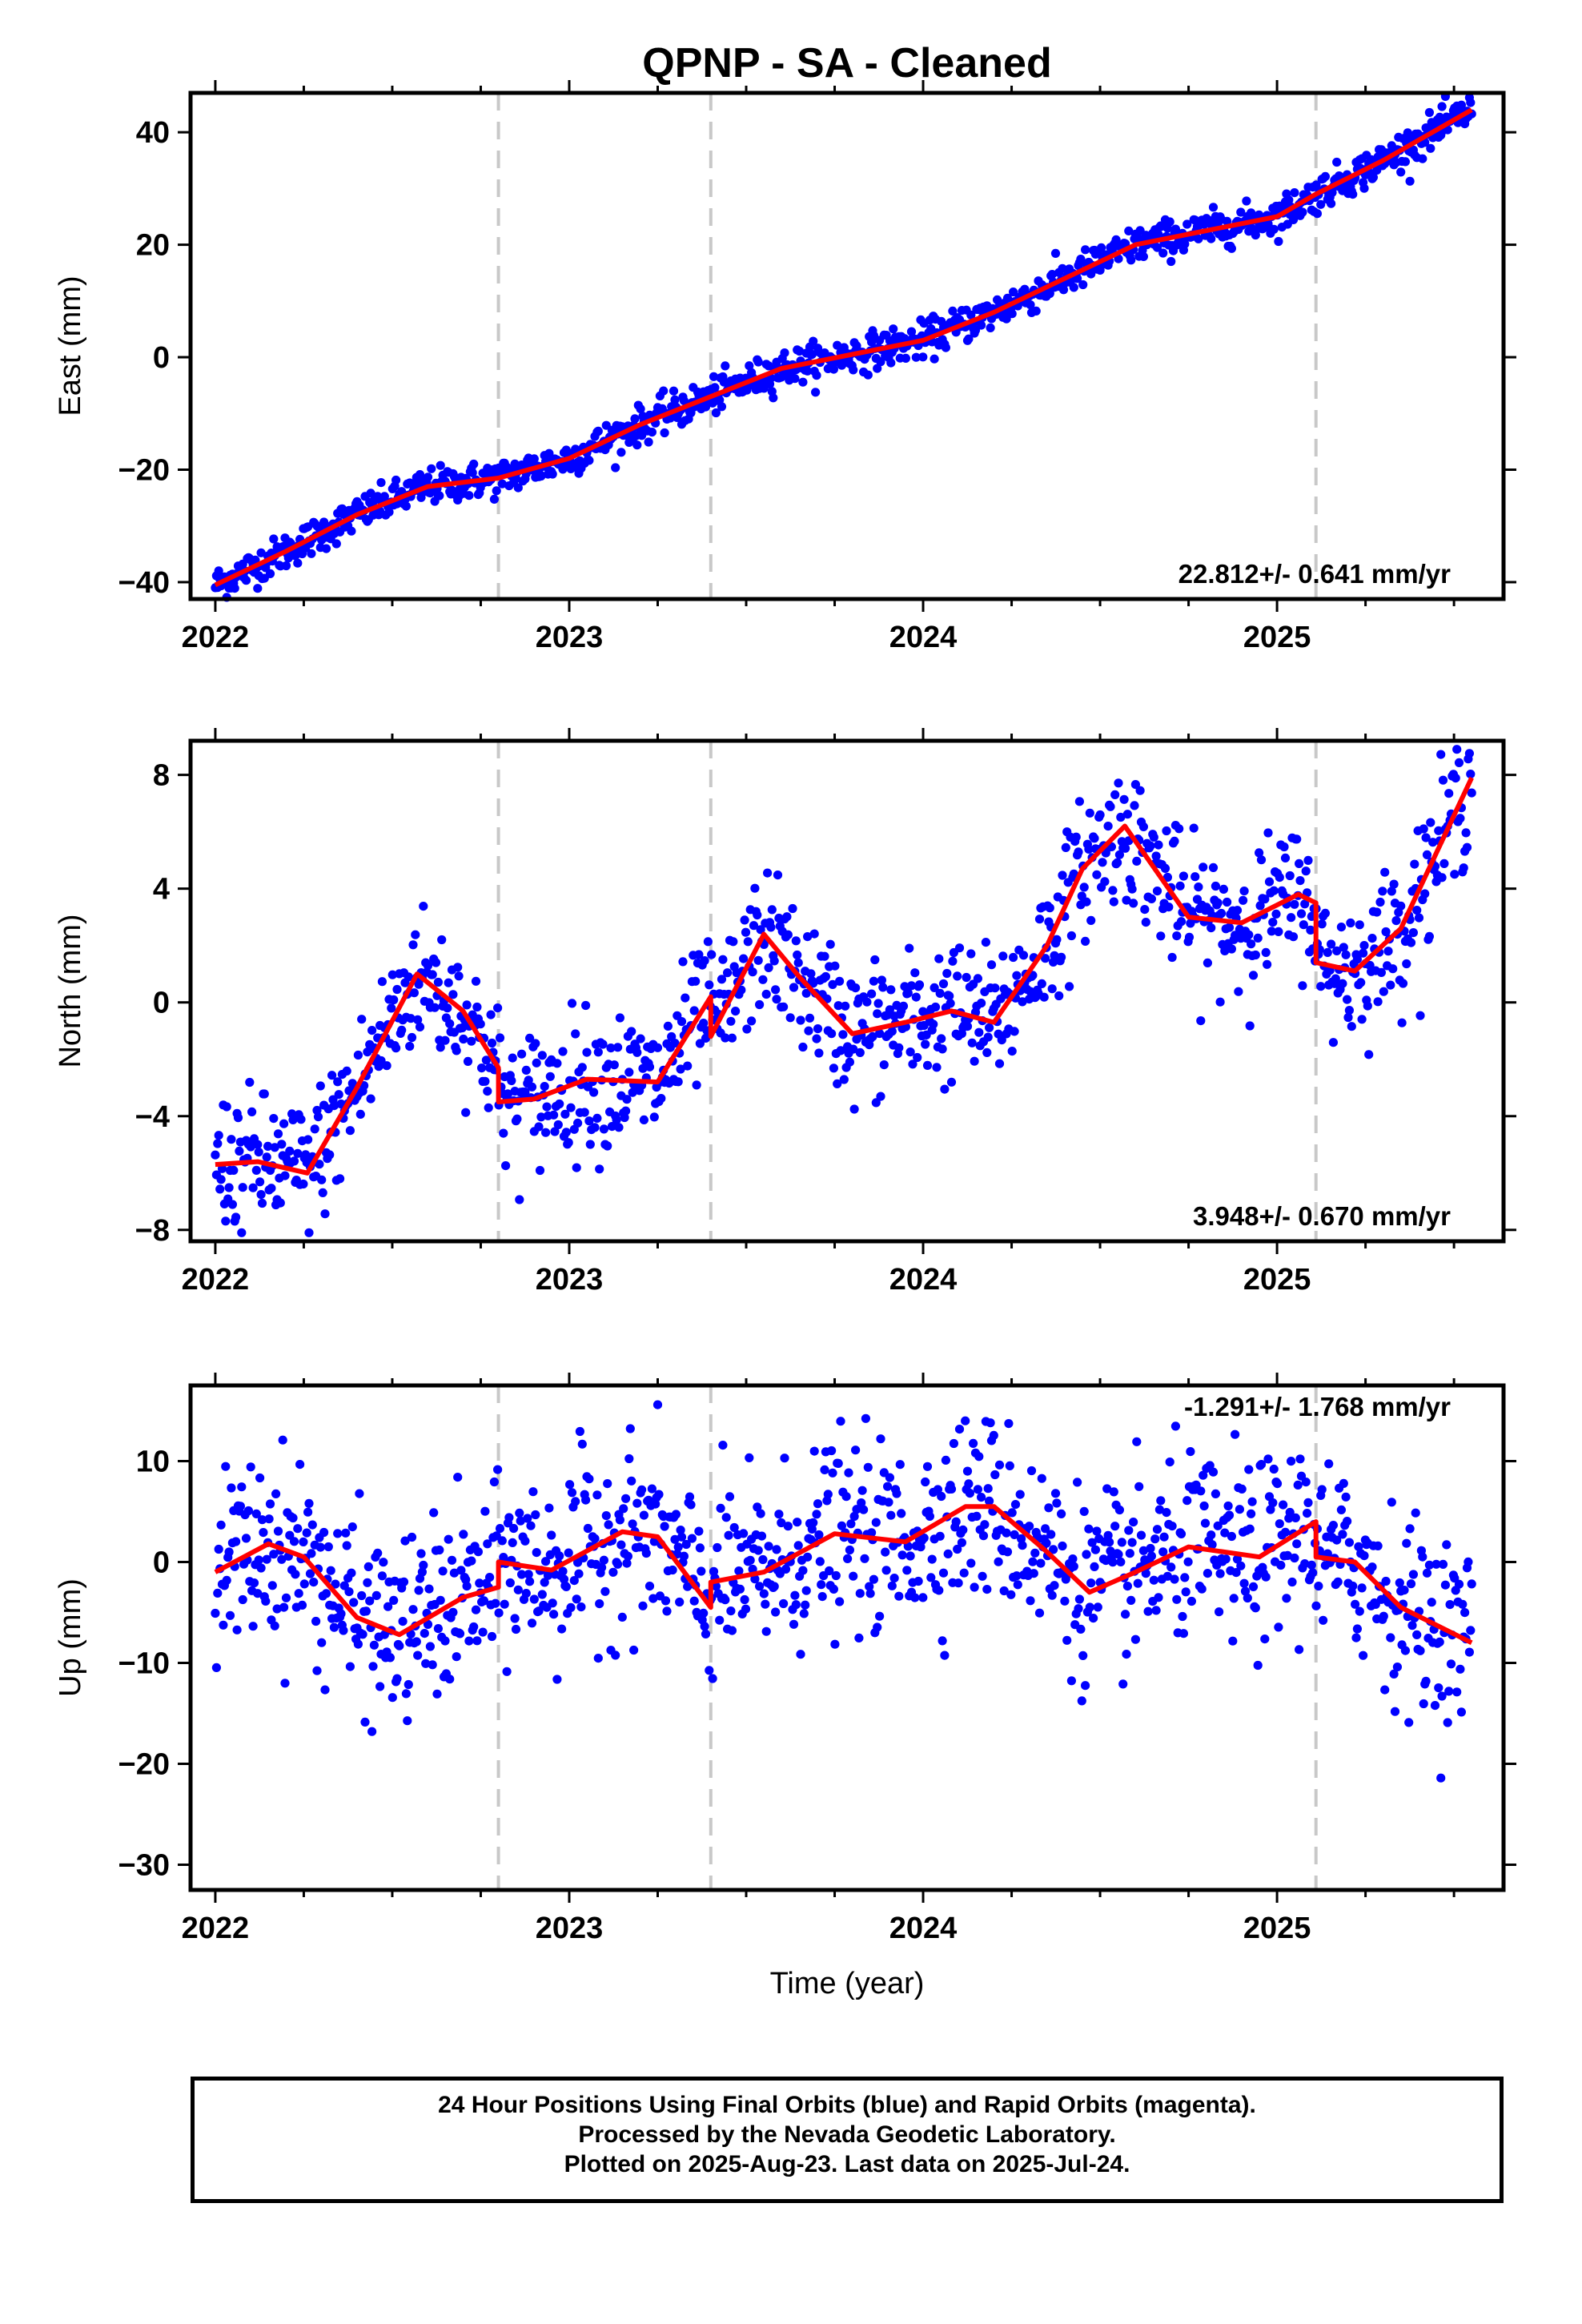  What do you see at coordinates (924, 1929) in the screenshot?
I see `x-tick-label: 2024` at bounding box center [924, 1929].